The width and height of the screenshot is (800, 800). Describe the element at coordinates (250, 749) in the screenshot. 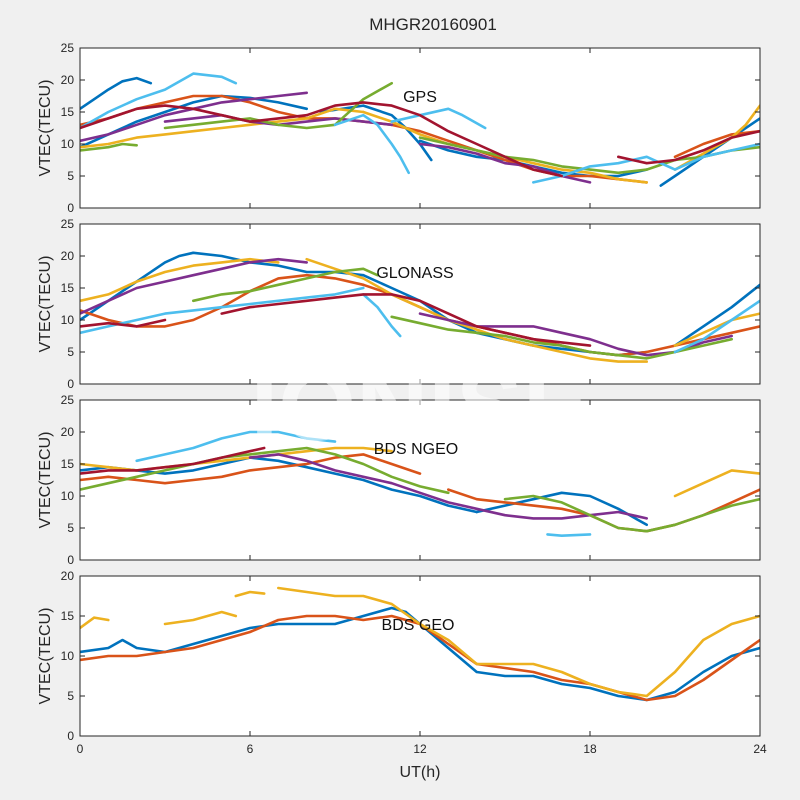

I see `x-tick-label: 6` at that location.